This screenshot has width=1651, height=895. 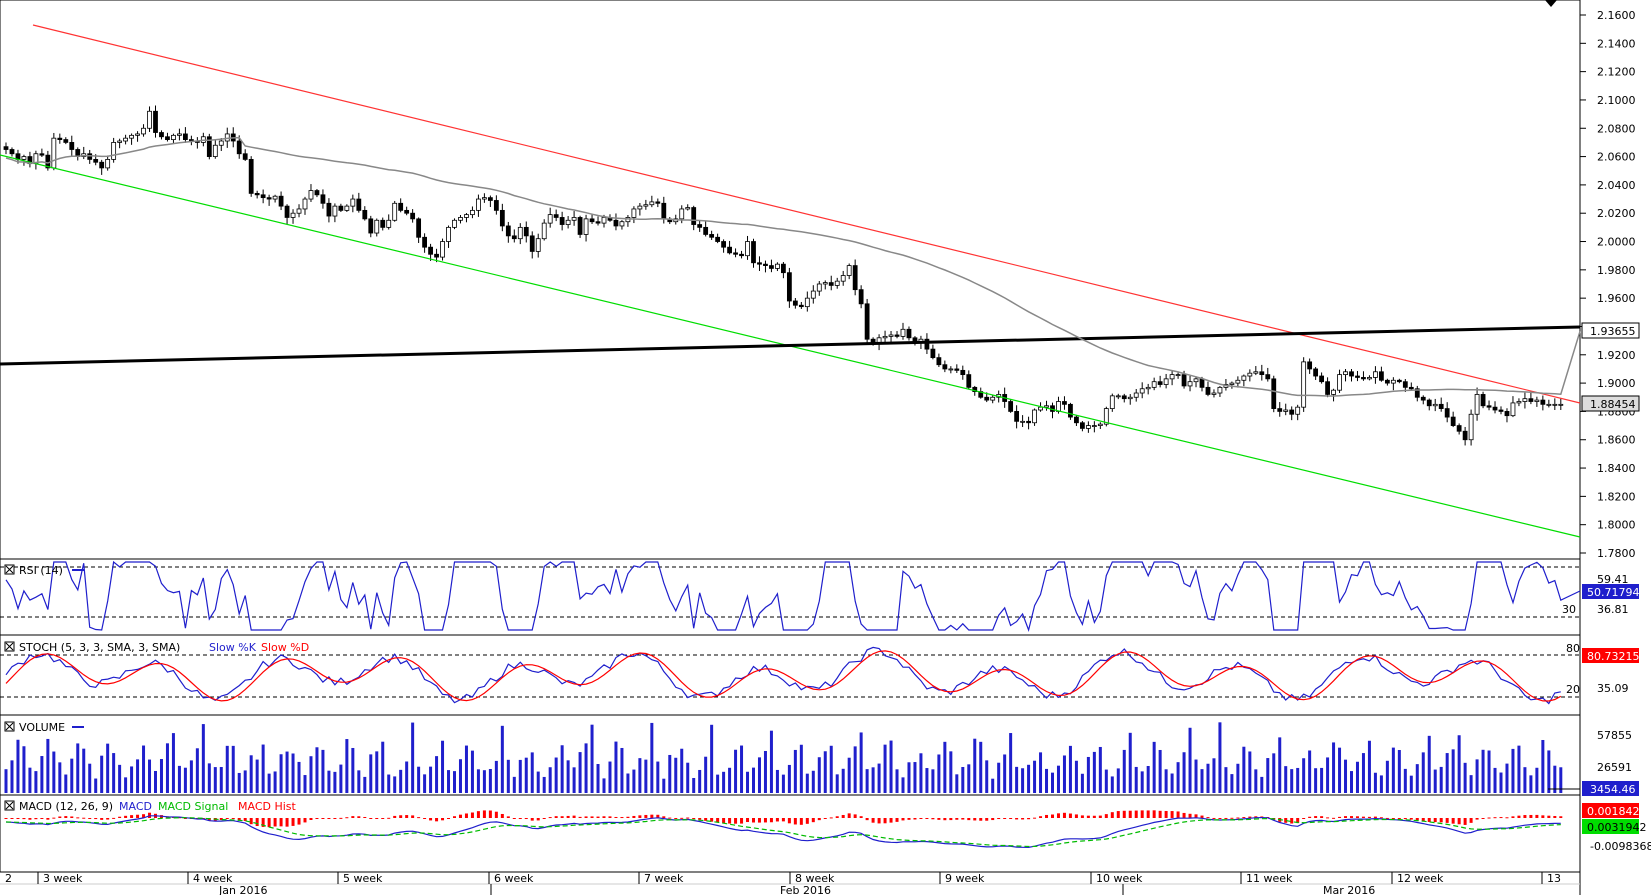 I want to click on macd-hist-label: MACD Hist, so click(x=267, y=806).